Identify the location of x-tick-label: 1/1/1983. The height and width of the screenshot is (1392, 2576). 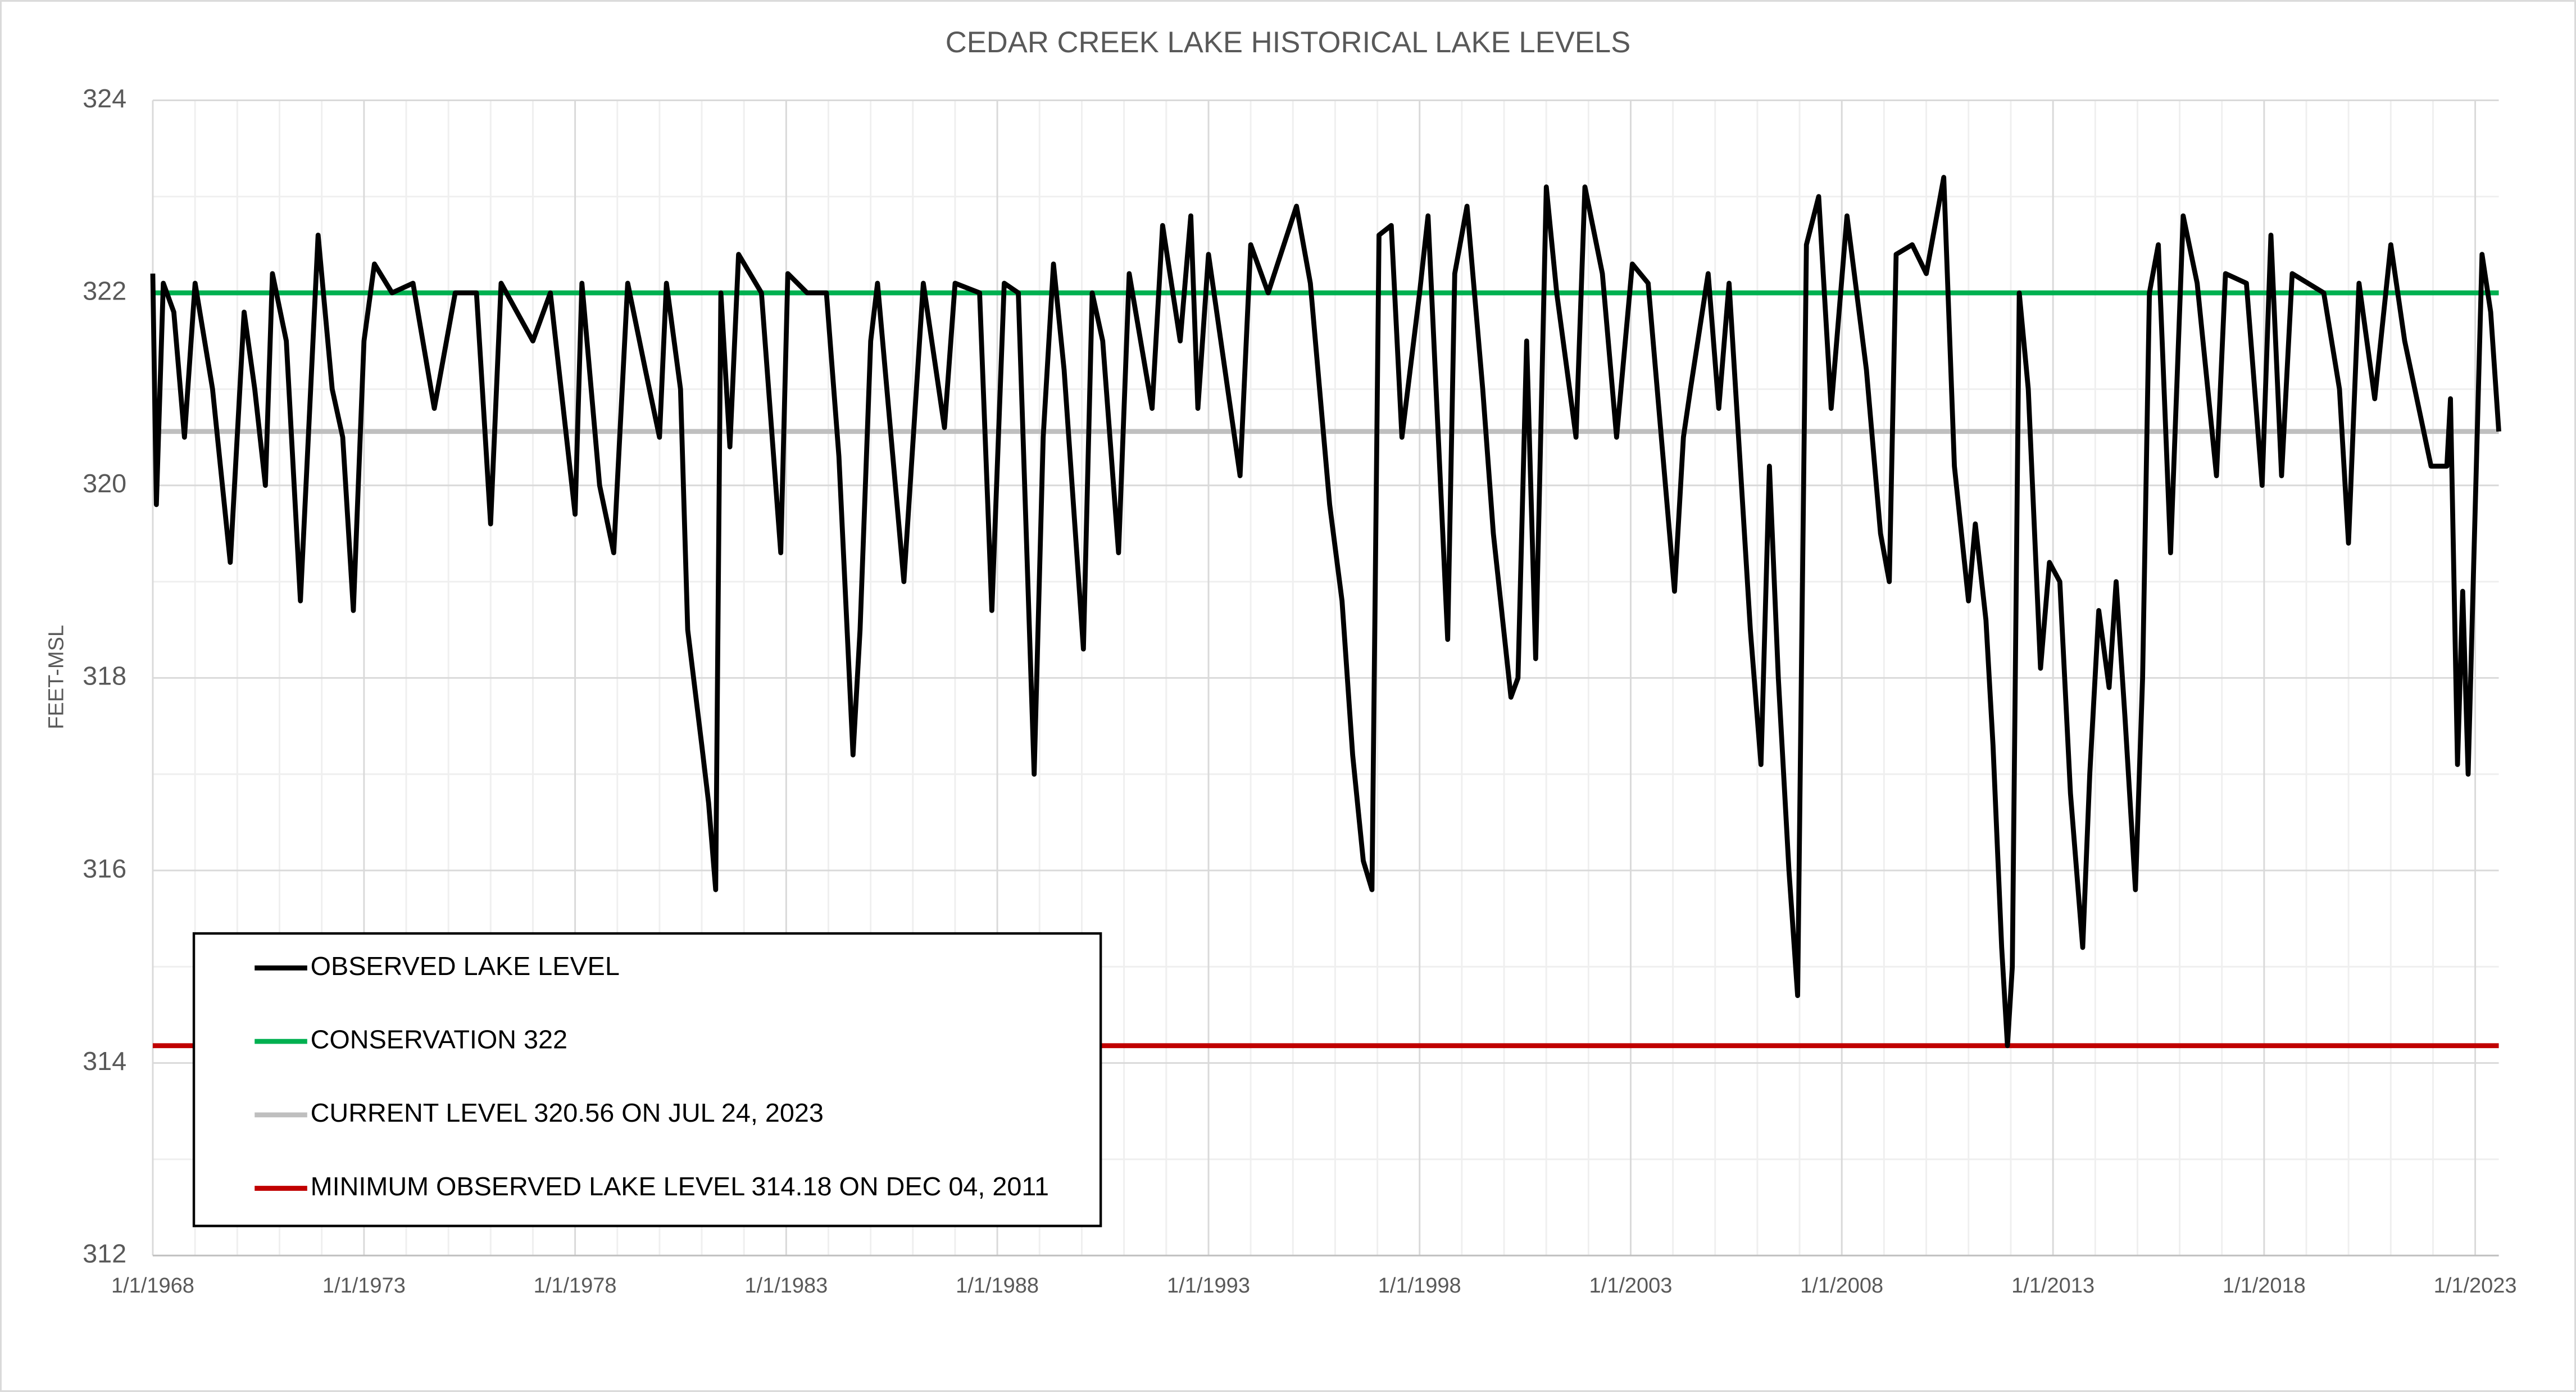
(786, 1286).